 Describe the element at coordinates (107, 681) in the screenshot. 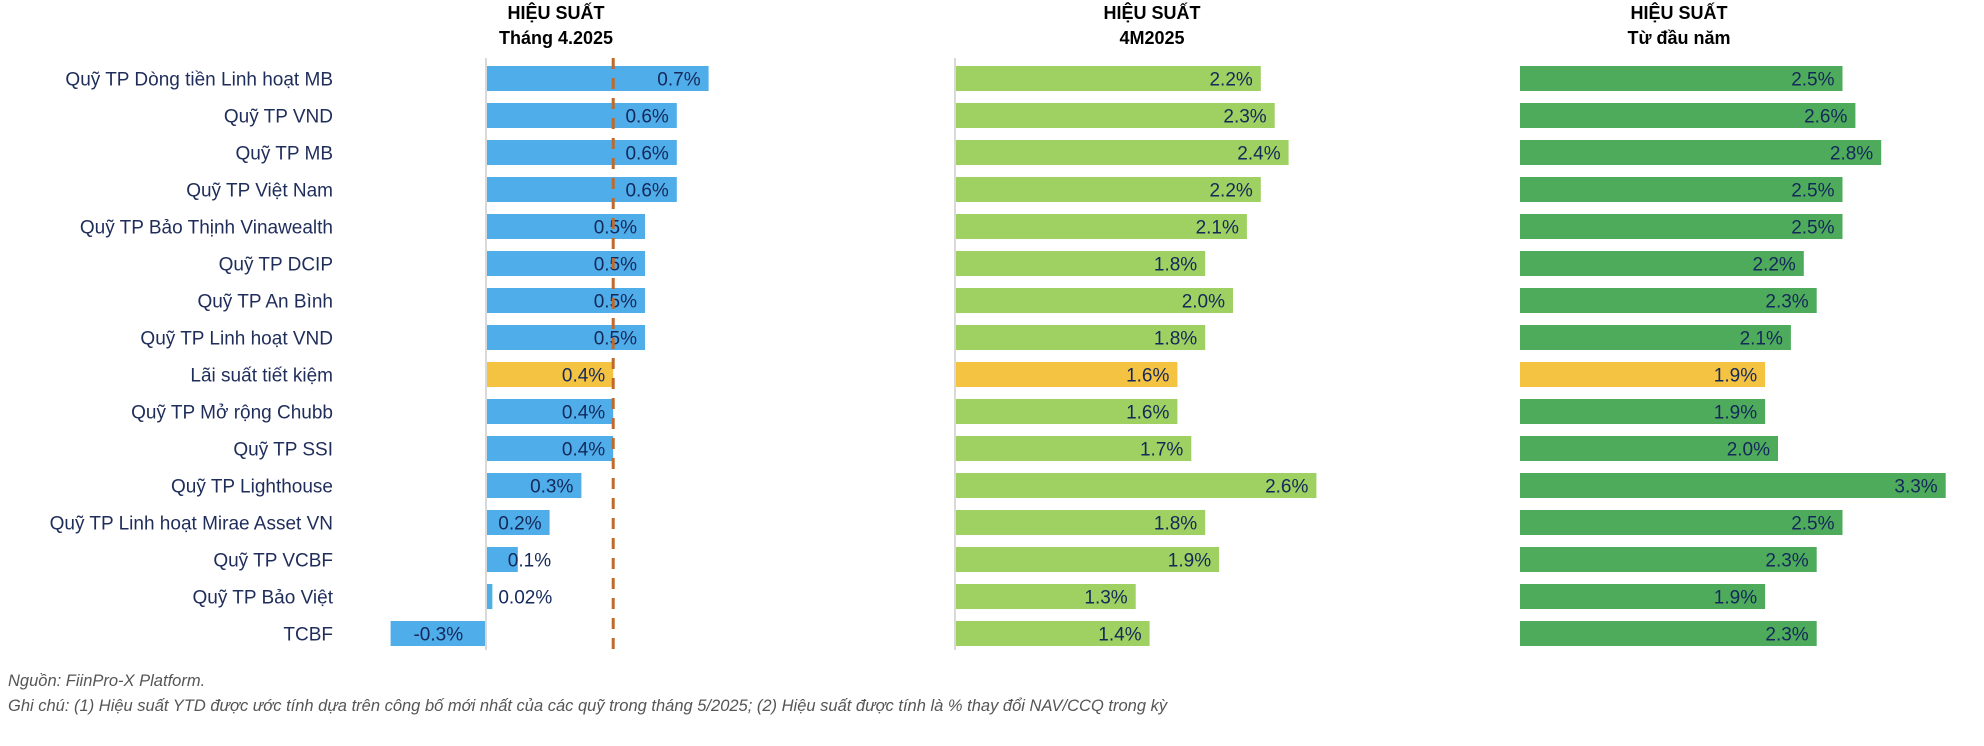

I see `source-note: Nguồn: FiinPro-X Platform.` at that location.